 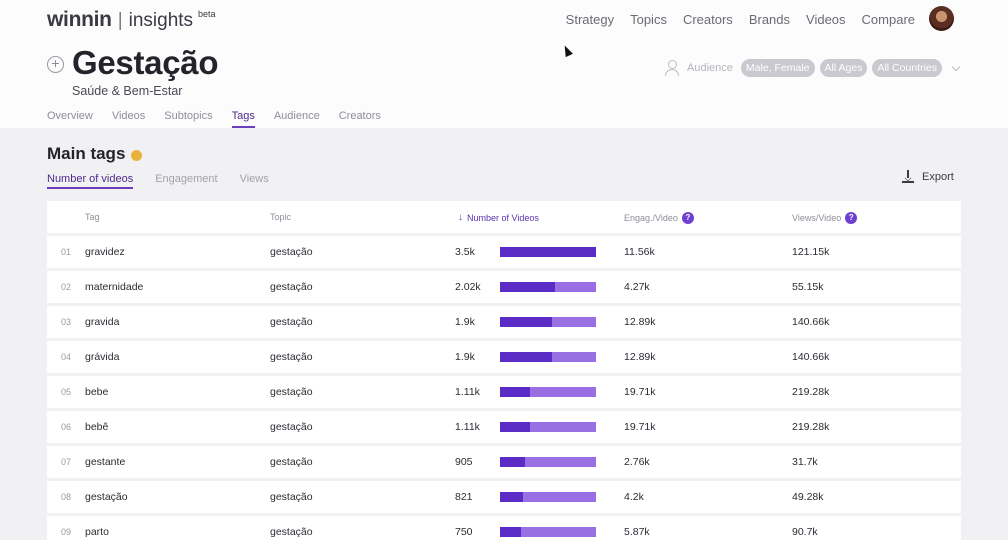 What do you see at coordinates (811, 357) in the screenshot?
I see `row-views: 140.66k` at bounding box center [811, 357].